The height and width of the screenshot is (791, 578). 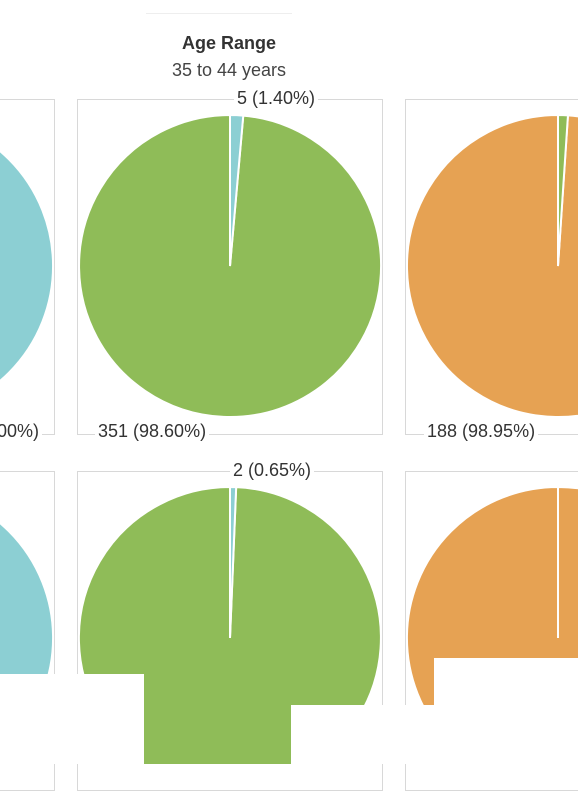 I want to click on pie-r1-c3, so click(x=492, y=265).